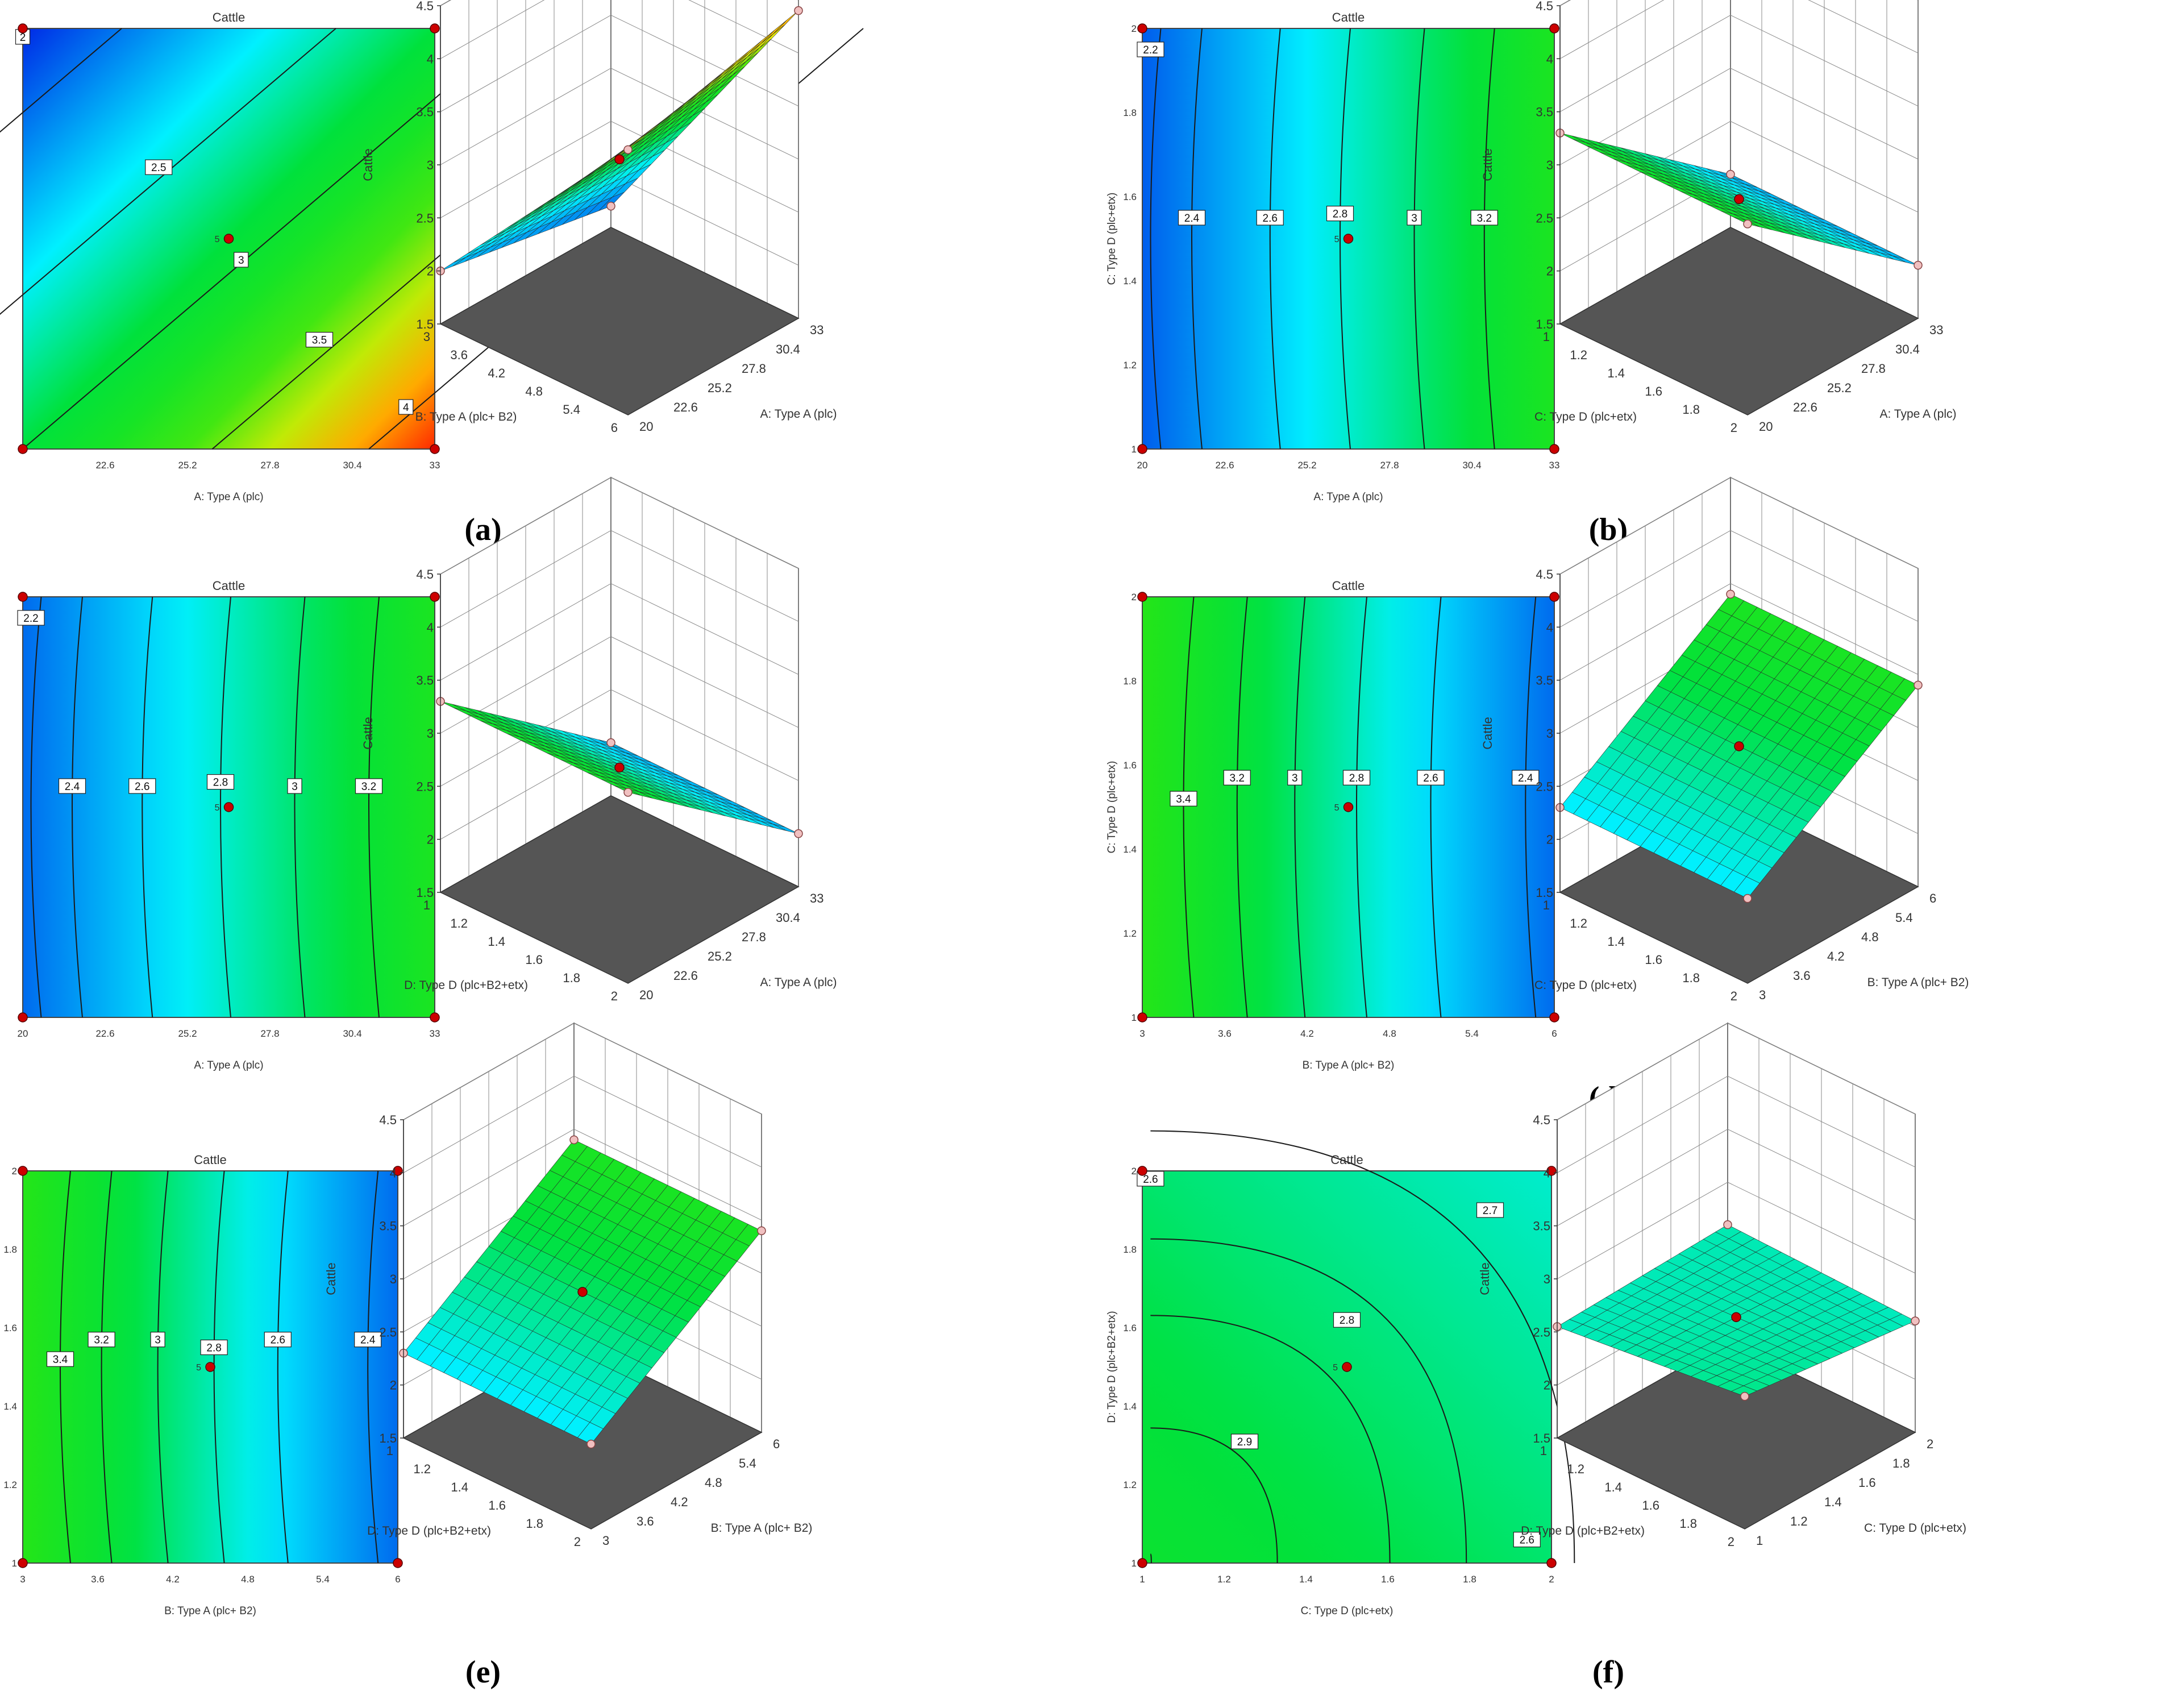 The image size is (2163, 1708). Describe the element at coordinates (1306, 466) in the screenshot. I see `x-tick-label: 25.2` at that location.